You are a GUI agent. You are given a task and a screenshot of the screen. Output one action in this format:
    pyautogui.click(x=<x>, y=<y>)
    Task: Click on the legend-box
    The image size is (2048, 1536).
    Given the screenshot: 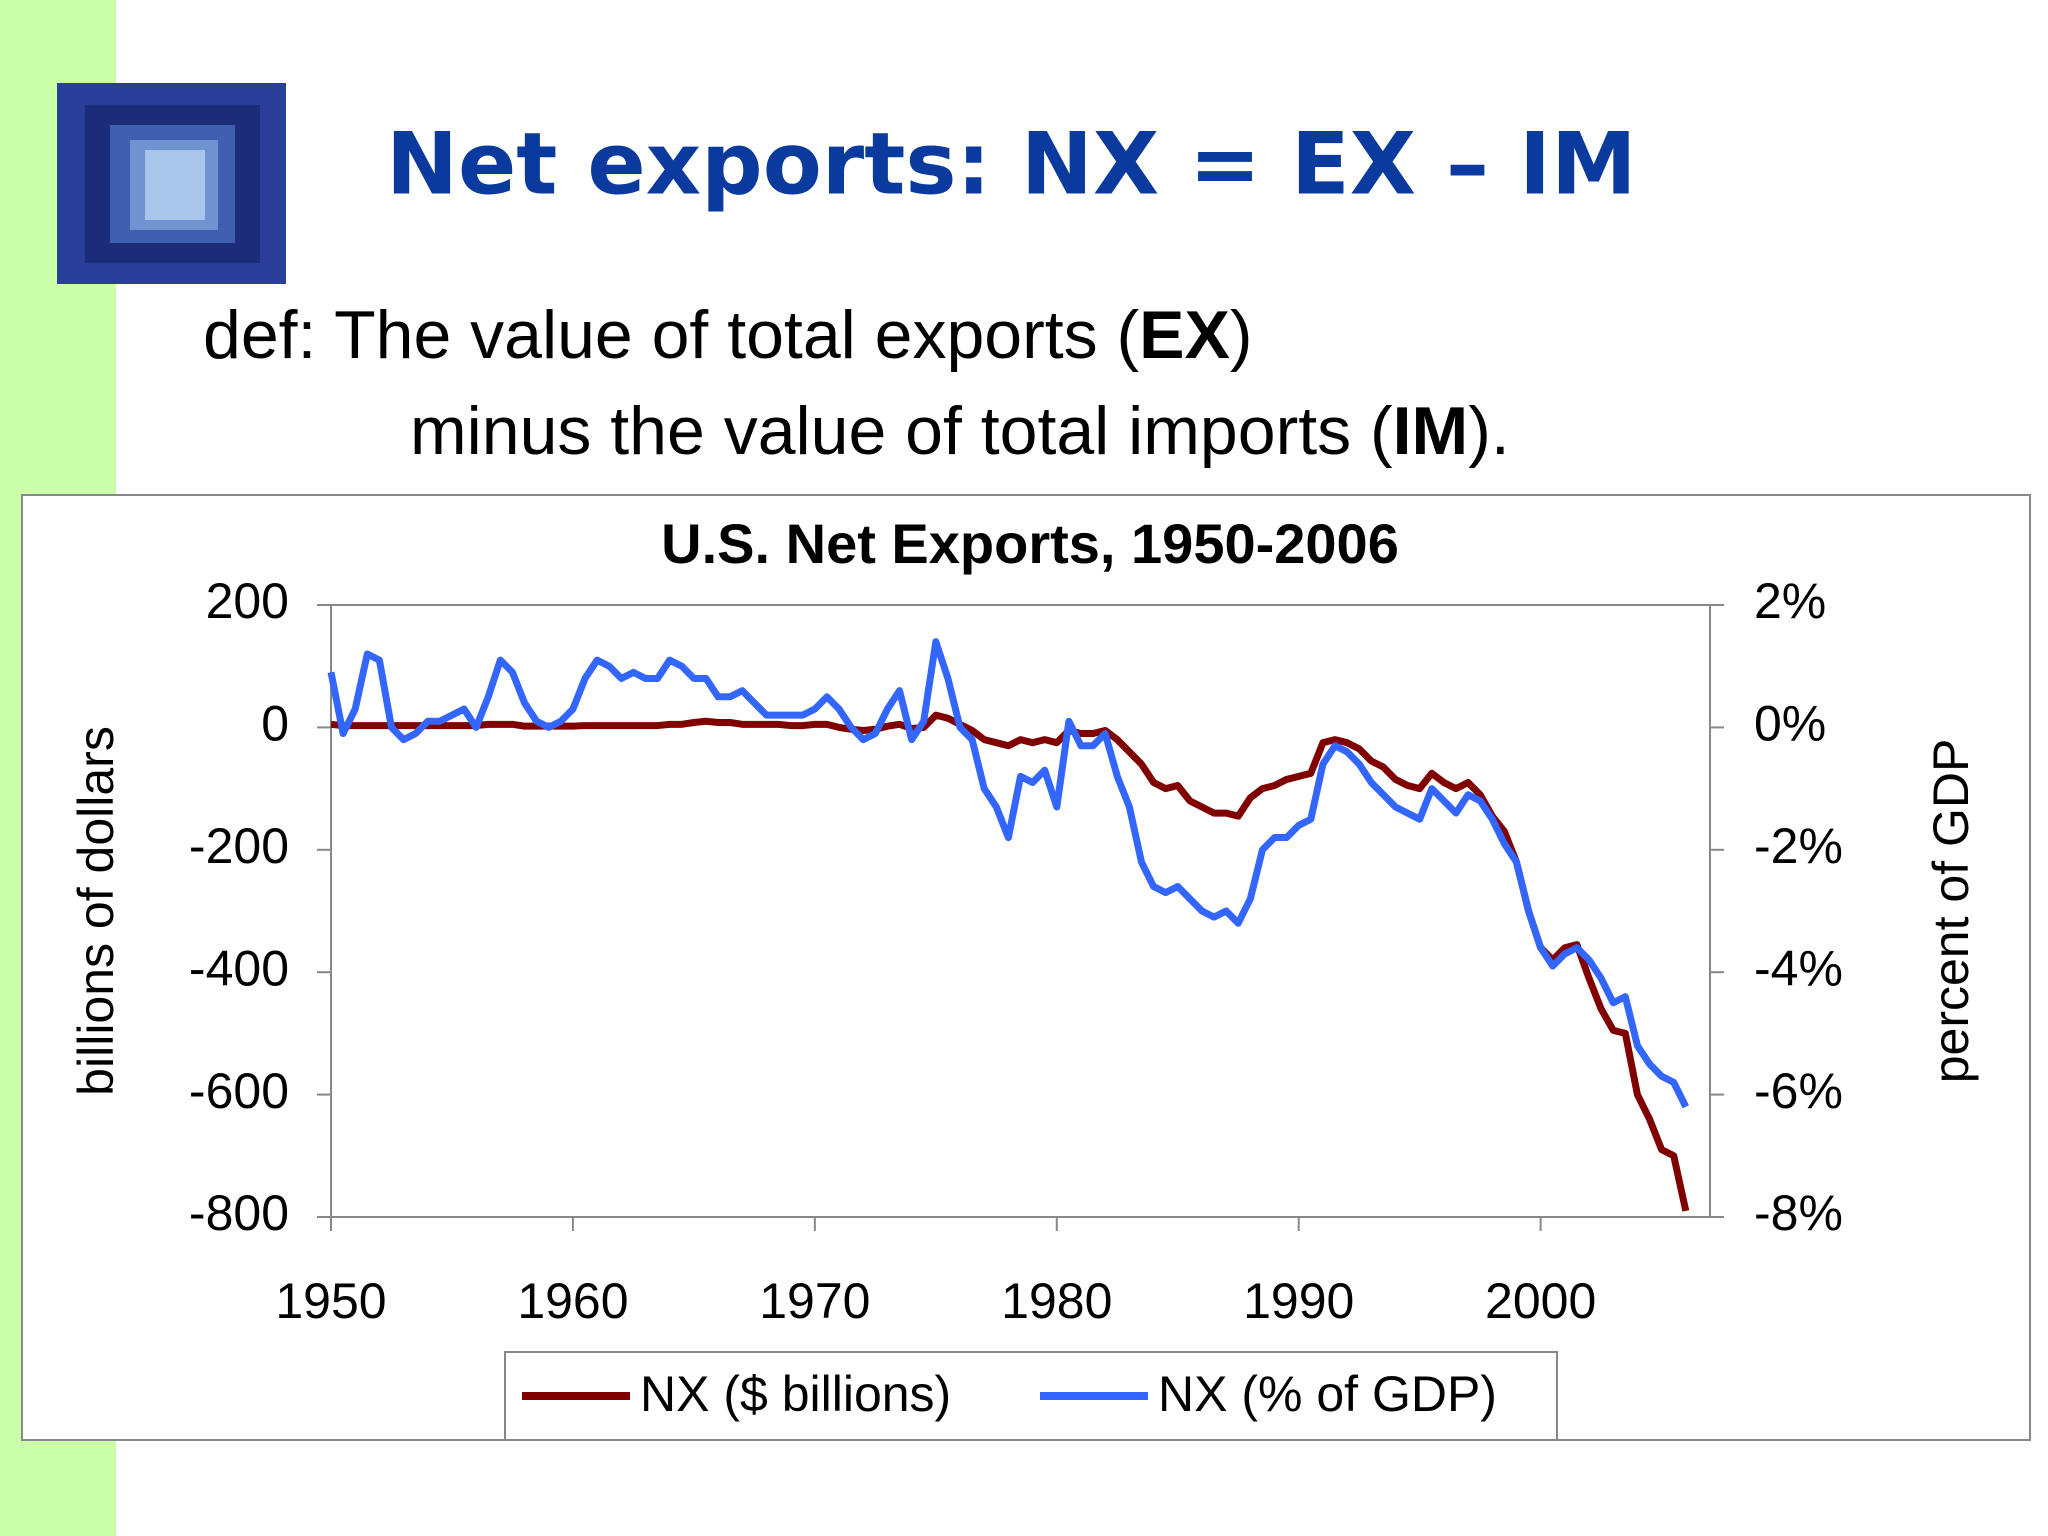 What is the action you would take?
    pyautogui.click(x=1031, y=1396)
    